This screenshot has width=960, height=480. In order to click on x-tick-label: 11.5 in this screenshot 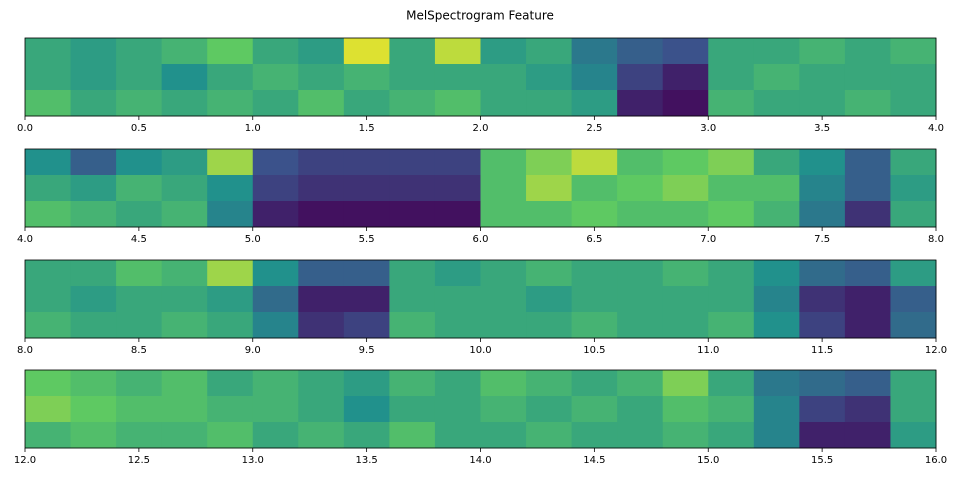, I will do `click(822, 350)`.